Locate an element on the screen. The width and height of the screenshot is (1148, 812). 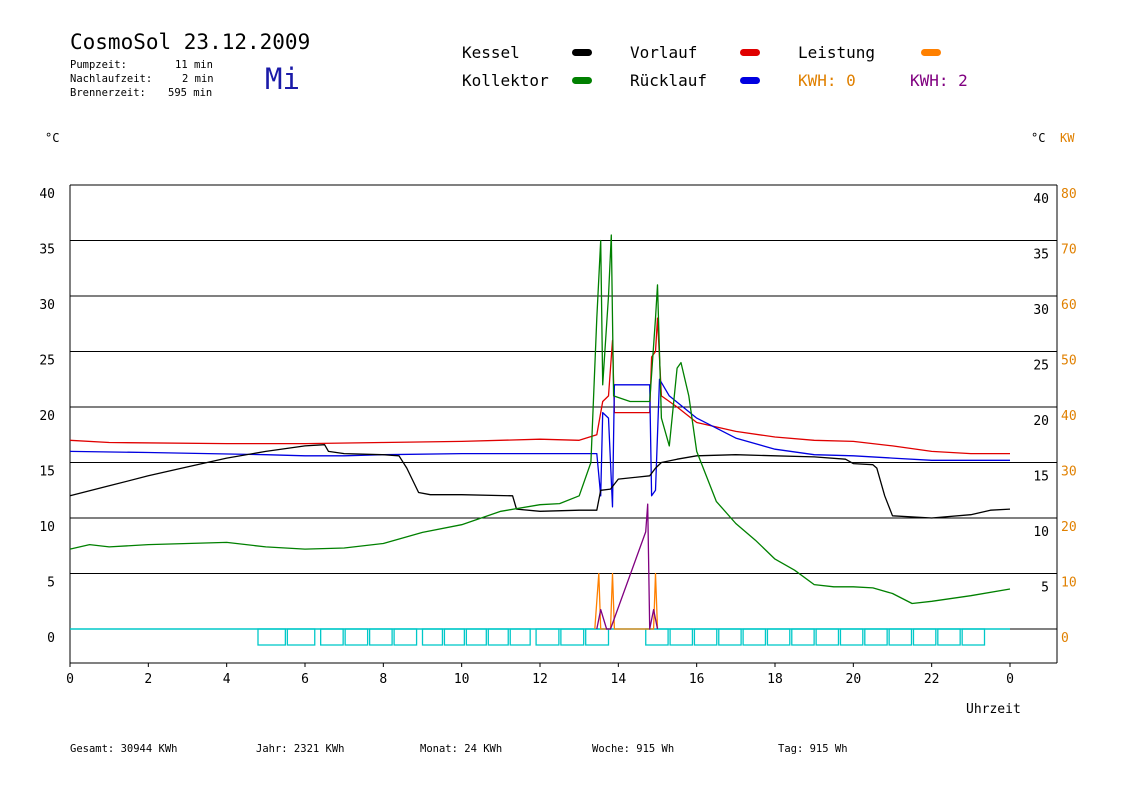
pump-time-value: 11 min is located at coordinates (194, 65).